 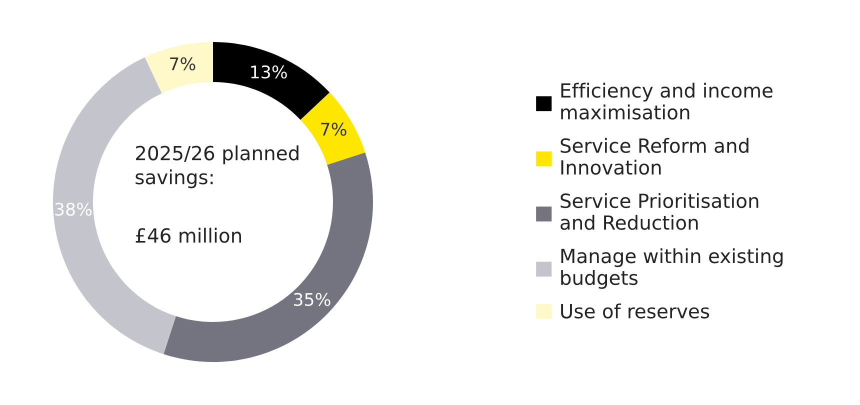 What do you see at coordinates (73, 209) in the screenshot?
I see `data-label: 38%` at bounding box center [73, 209].